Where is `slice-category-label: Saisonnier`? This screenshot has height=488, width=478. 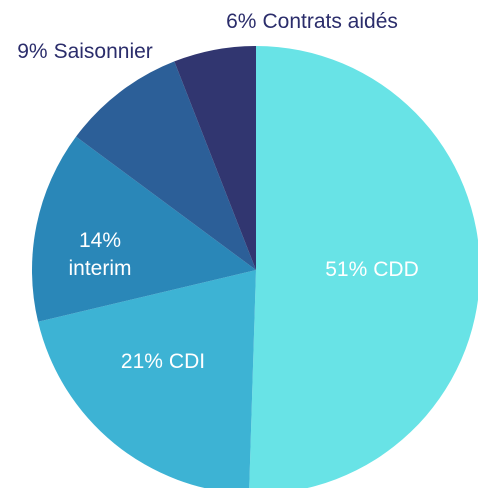
slice-category-label: Saisonnier is located at coordinates (103, 51).